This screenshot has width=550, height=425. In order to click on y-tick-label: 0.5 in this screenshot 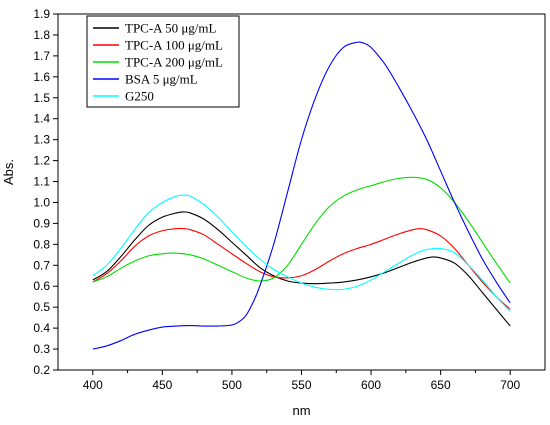, I will do `click(41, 307)`.